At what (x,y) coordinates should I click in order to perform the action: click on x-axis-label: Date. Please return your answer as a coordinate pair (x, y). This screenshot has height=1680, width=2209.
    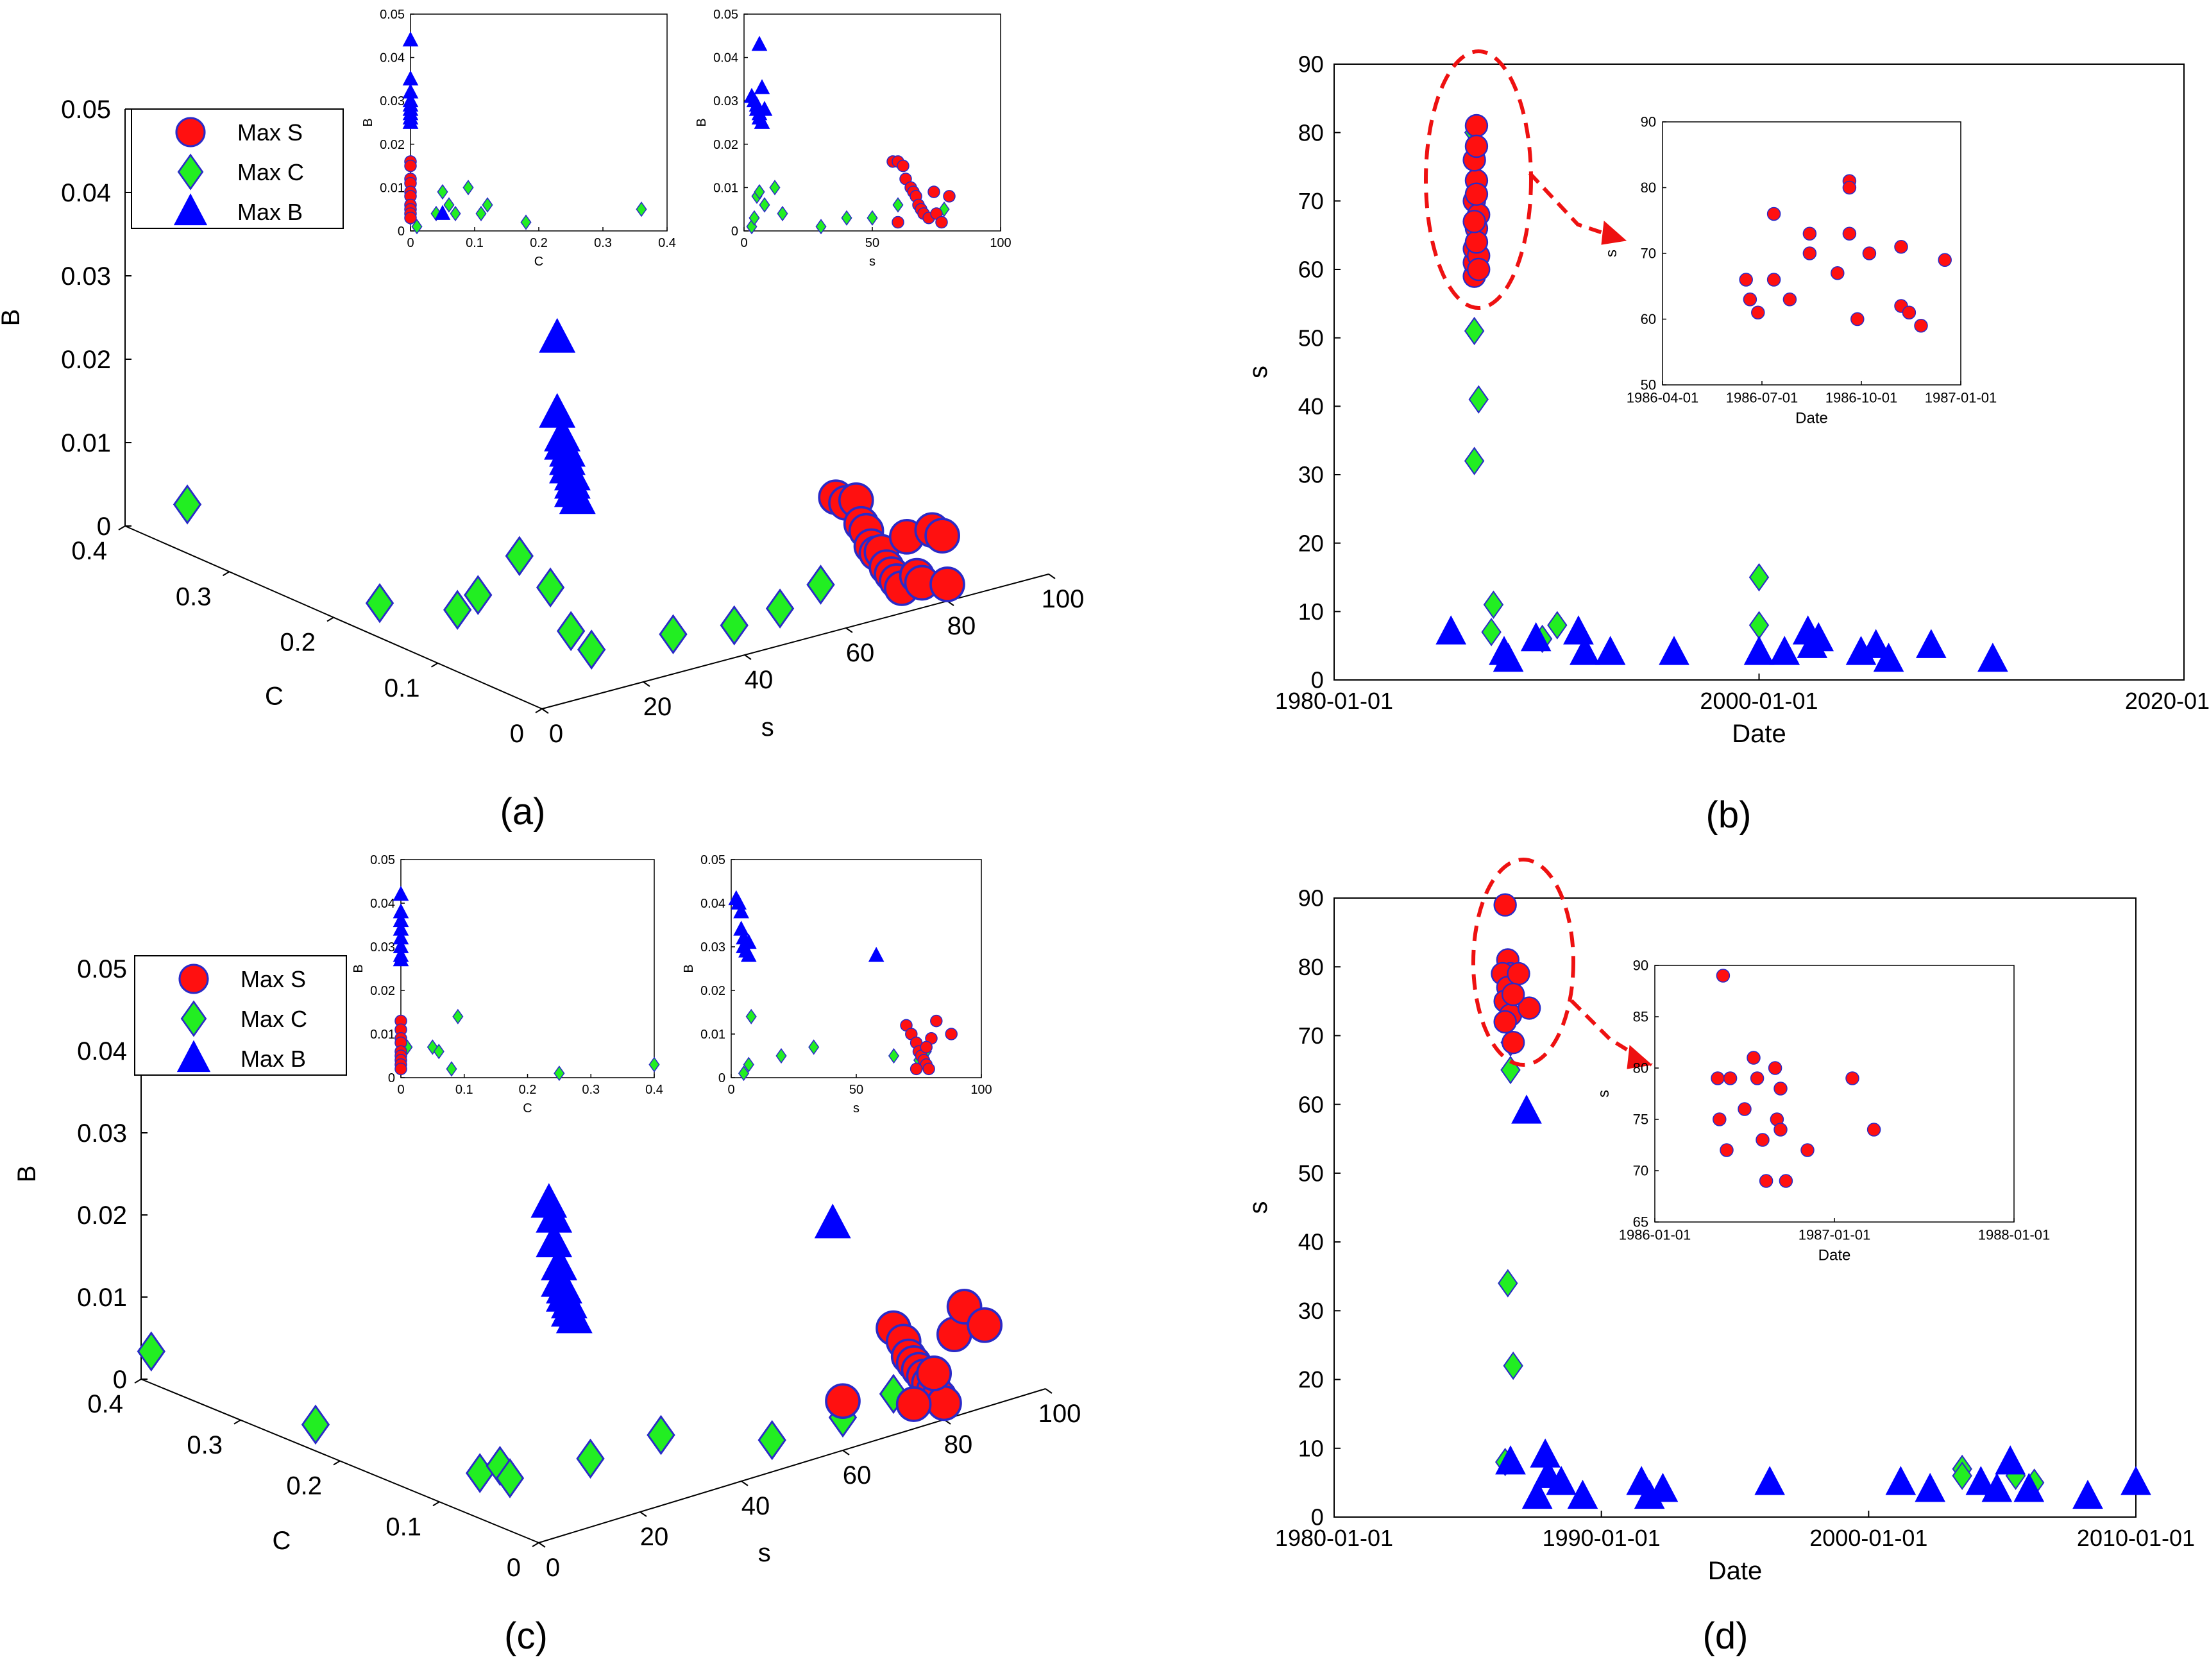
    Looking at the image, I should click on (1834, 1255).